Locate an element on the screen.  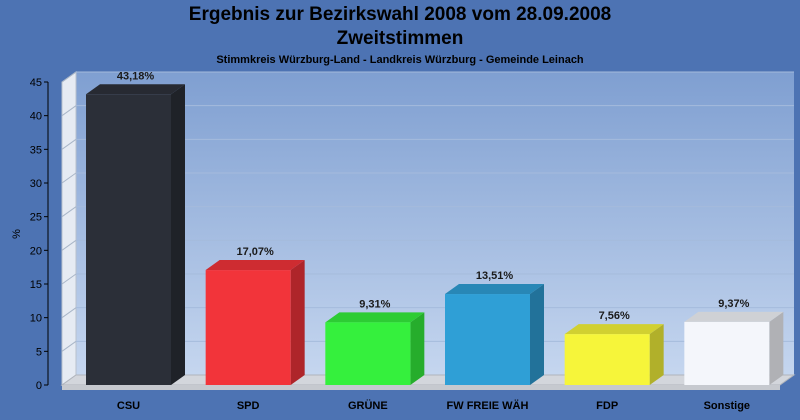
left-wall is located at coordinates (69, 228).